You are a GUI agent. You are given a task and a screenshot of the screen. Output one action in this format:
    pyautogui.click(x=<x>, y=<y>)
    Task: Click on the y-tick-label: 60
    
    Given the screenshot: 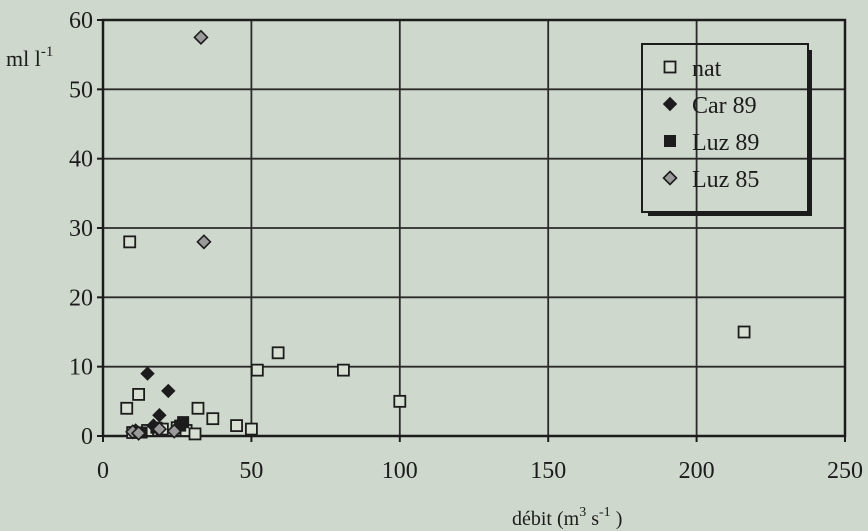 What is the action you would take?
    pyautogui.click(x=81, y=21)
    